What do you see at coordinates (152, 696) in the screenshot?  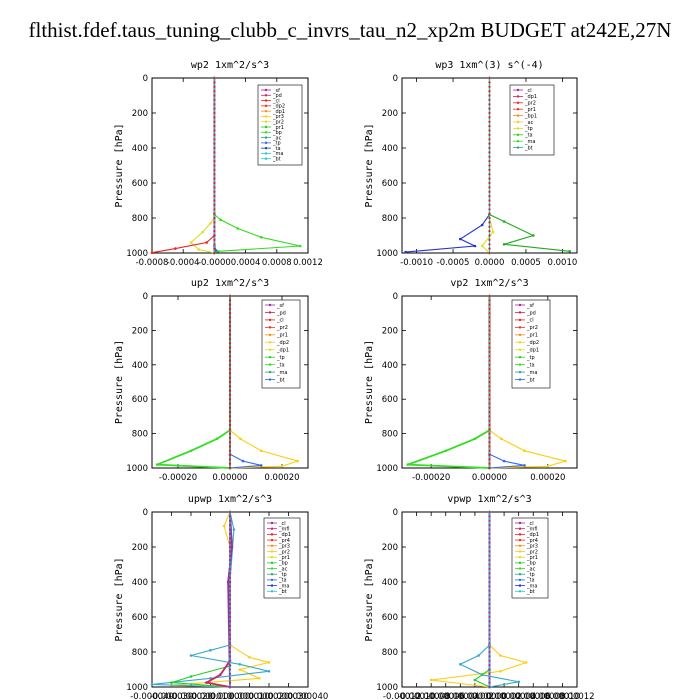 I see `x-tick-label: -0.000040` at bounding box center [152, 696].